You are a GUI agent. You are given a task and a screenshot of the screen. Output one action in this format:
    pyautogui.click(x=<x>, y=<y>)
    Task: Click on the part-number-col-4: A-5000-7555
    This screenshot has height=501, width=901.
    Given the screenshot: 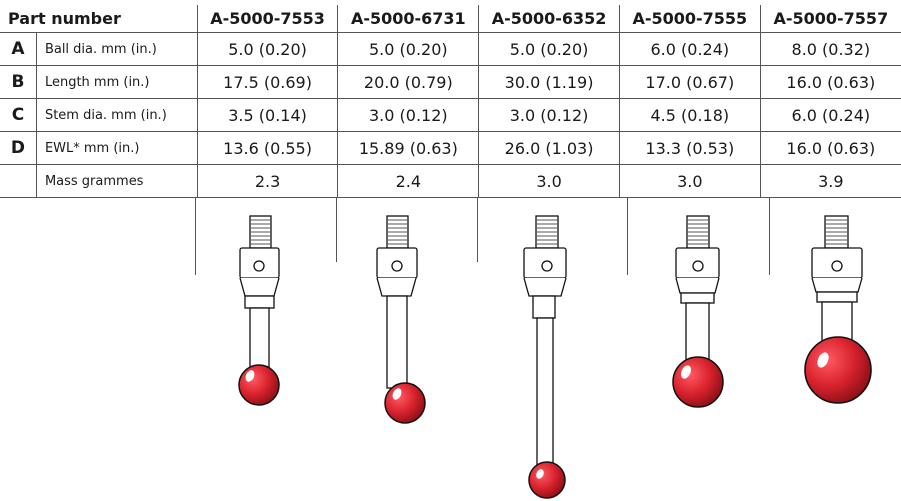 What is the action you would take?
    pyautogui.click(x=689, y=19)
    